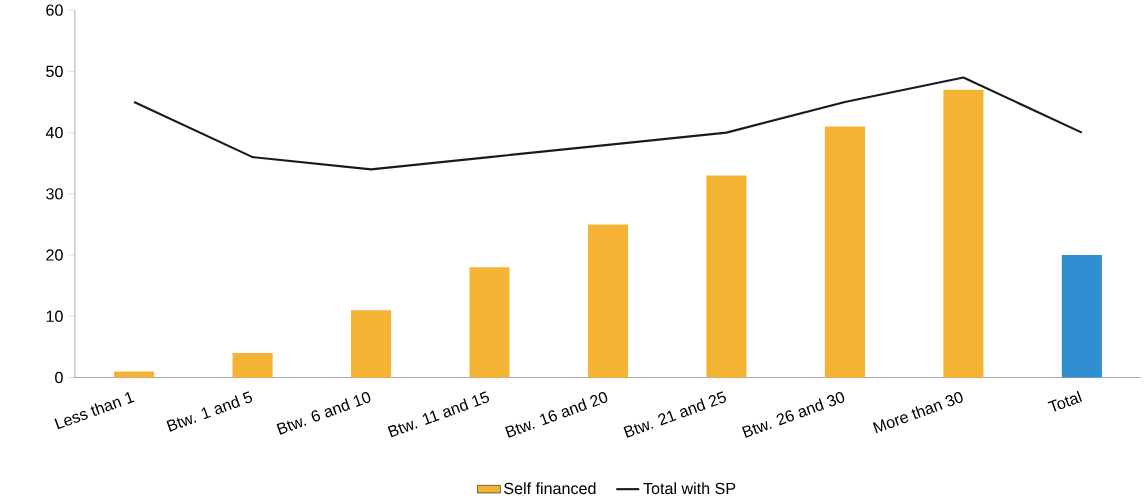 This screenshot has height=501, width=1144. Describe the element at coordinates (54, 316) in the screenshot. I see `y-tick-label: 10` at that location.